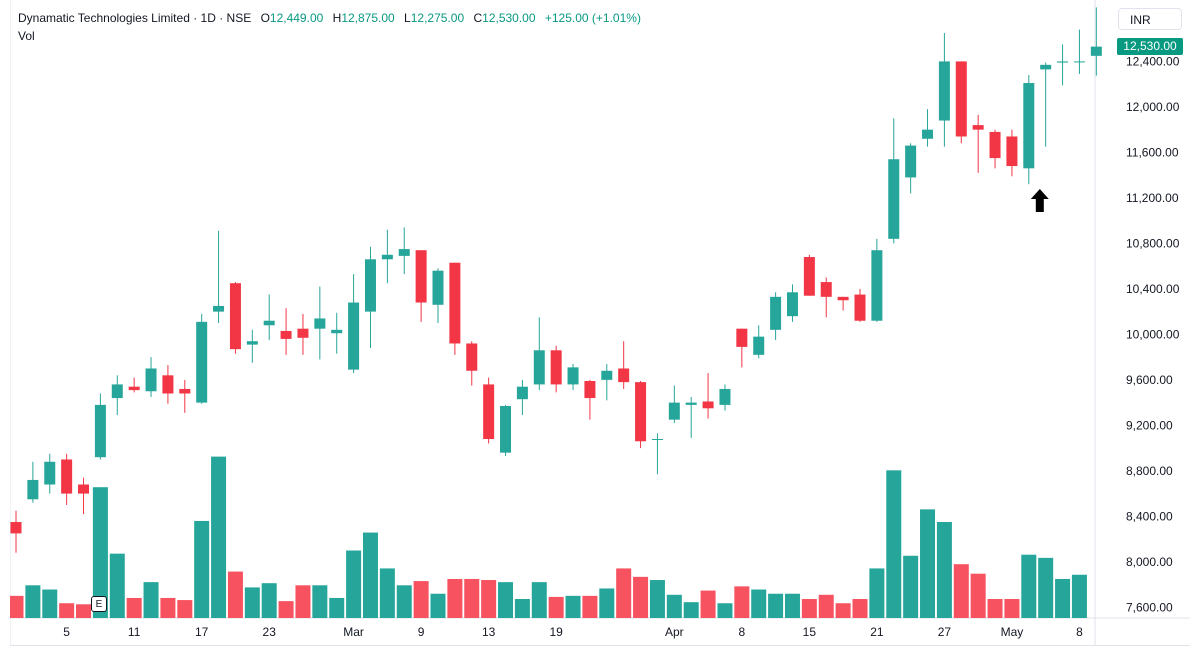 Image resolution: width=1200 pixels, height=654 pixels. Describe the element at coordinates (421, 632) in the screenshot. I see `date-tick-label: 9` at that location.